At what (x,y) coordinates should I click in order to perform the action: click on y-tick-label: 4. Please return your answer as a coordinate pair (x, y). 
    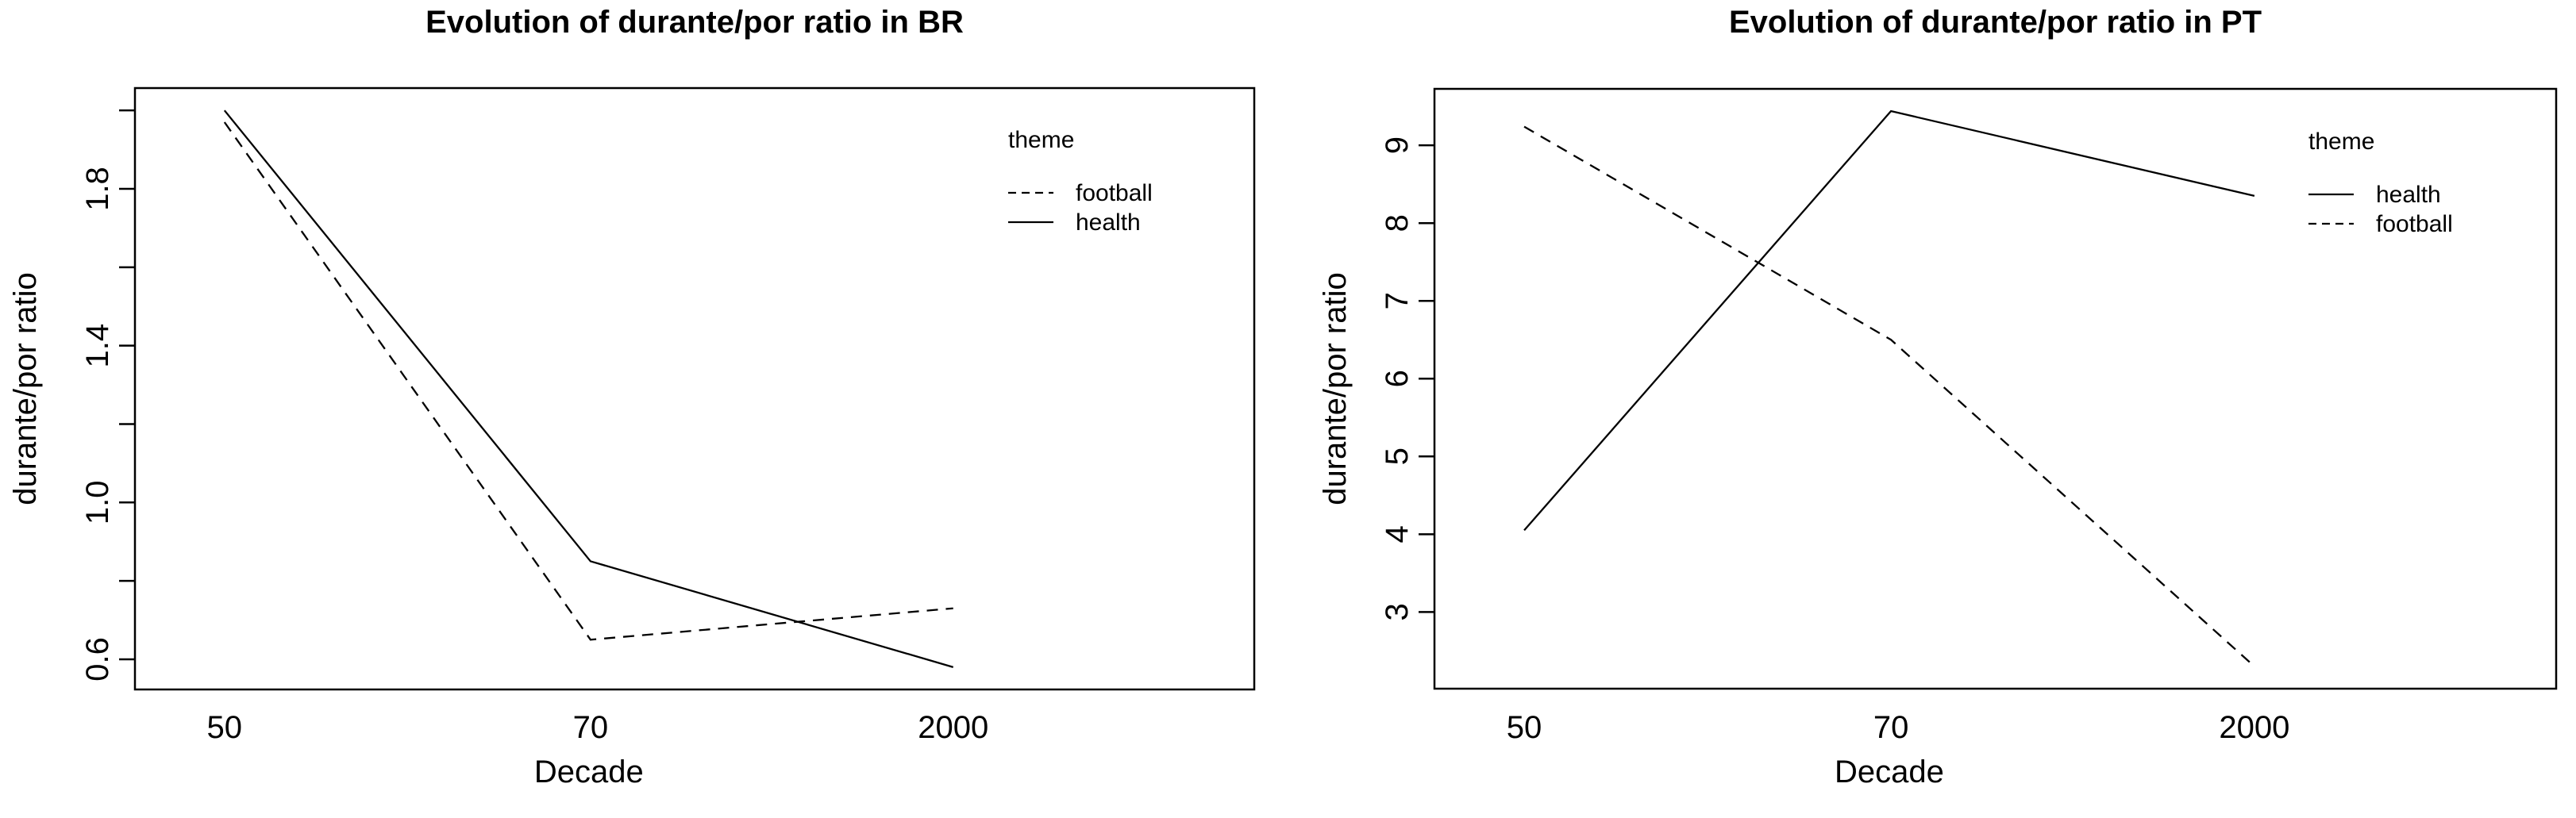
    Looking at the image, I should click on (1397, 534).